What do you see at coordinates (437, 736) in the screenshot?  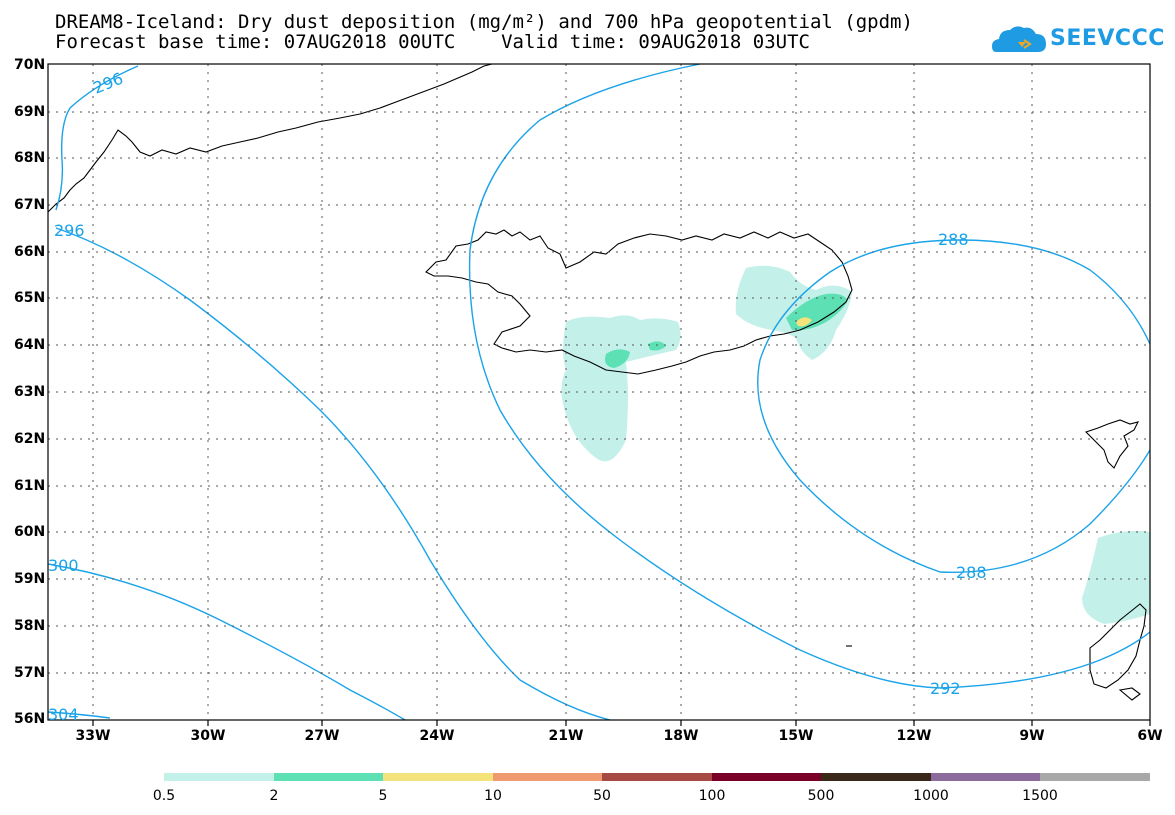 I see `lon-label: 24W` at bounding box center [437, 736].